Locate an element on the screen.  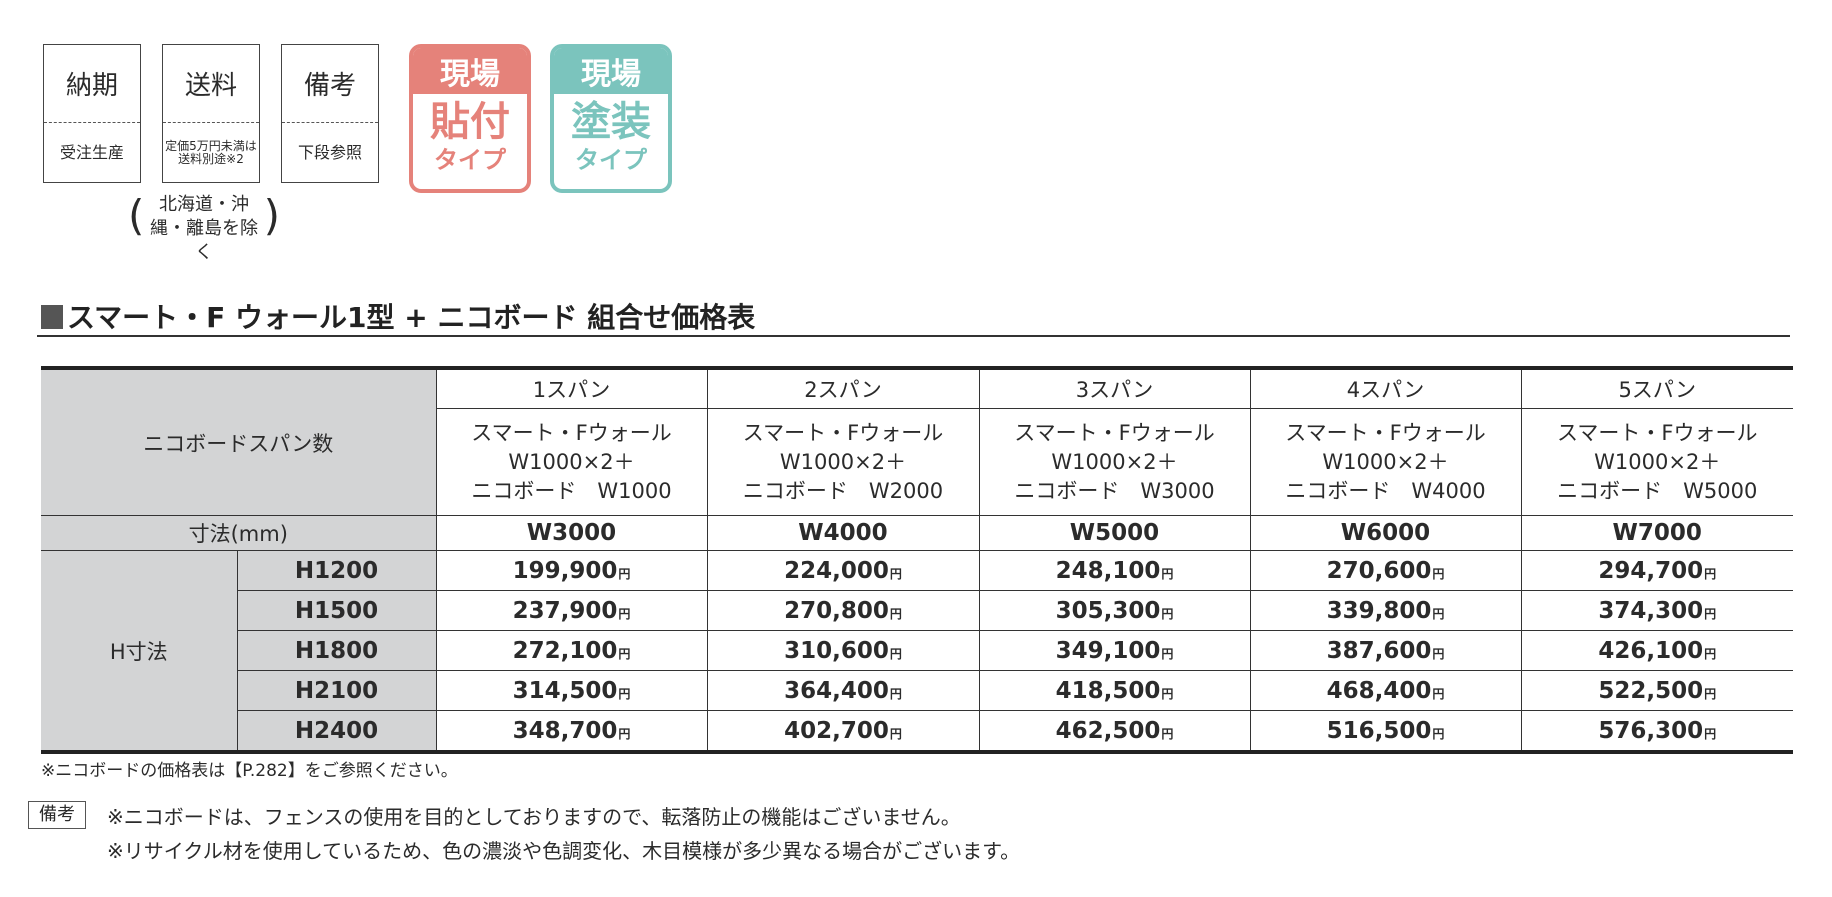
height-value: H2400 is located at coordinates (337, 731).